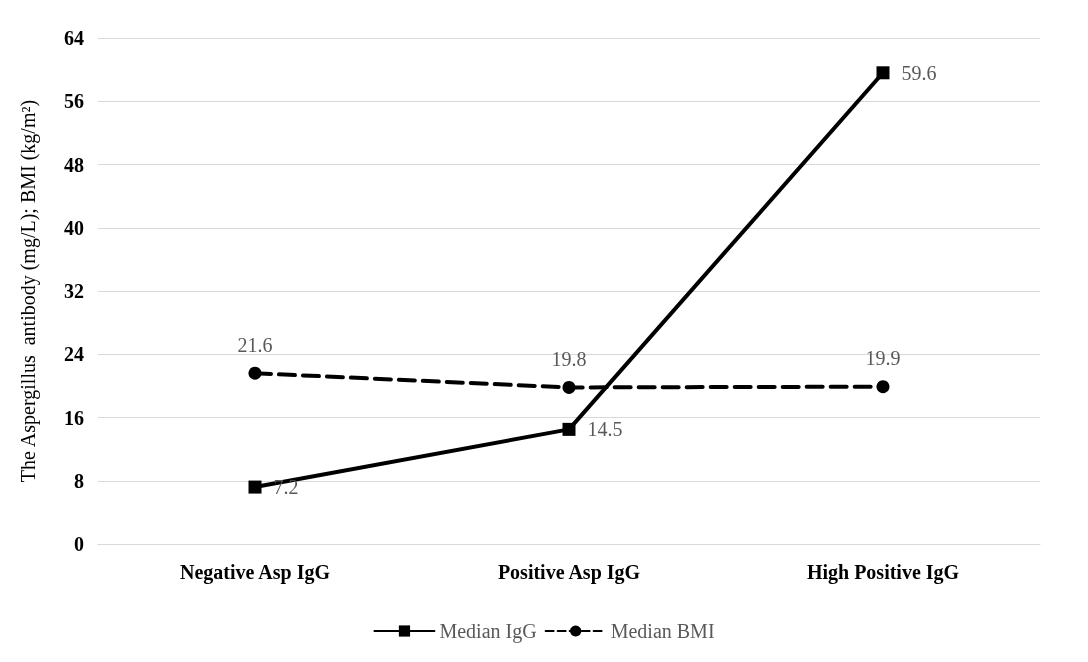 This screenshot has height=662, width=1088. Describe the element at coordinates (569, 572) in the screenshot. I see `x-tick-label: Positive Asp IgG` at that location.